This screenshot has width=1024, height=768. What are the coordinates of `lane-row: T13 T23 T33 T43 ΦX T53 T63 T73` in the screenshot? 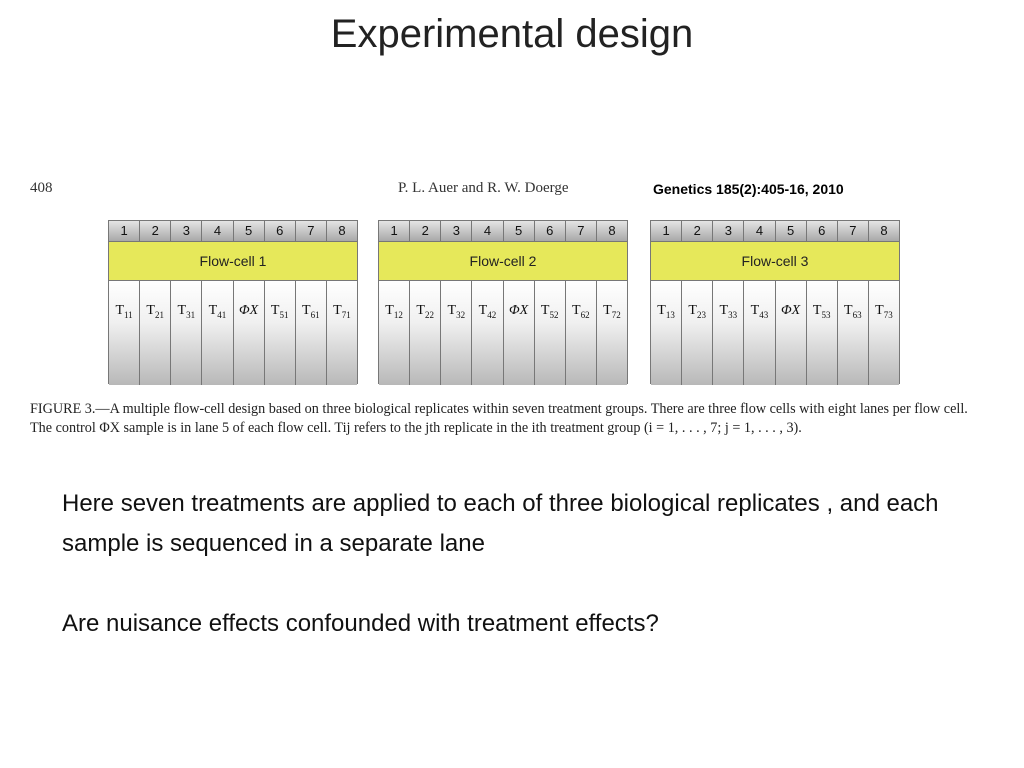 It's located at (775, 333).